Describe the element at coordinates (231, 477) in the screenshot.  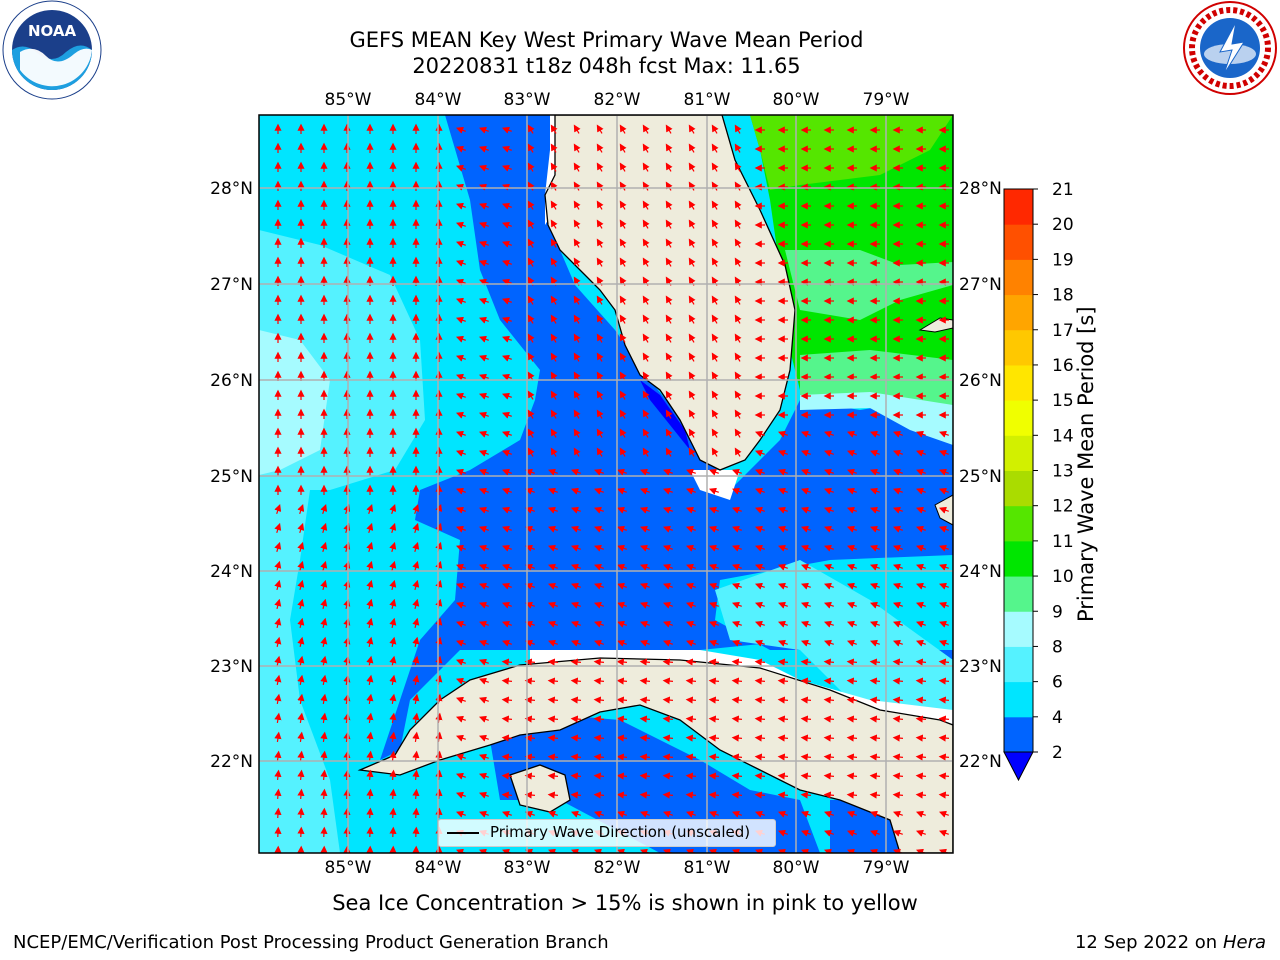
I see `lat-label-left: 25°N` at that location.